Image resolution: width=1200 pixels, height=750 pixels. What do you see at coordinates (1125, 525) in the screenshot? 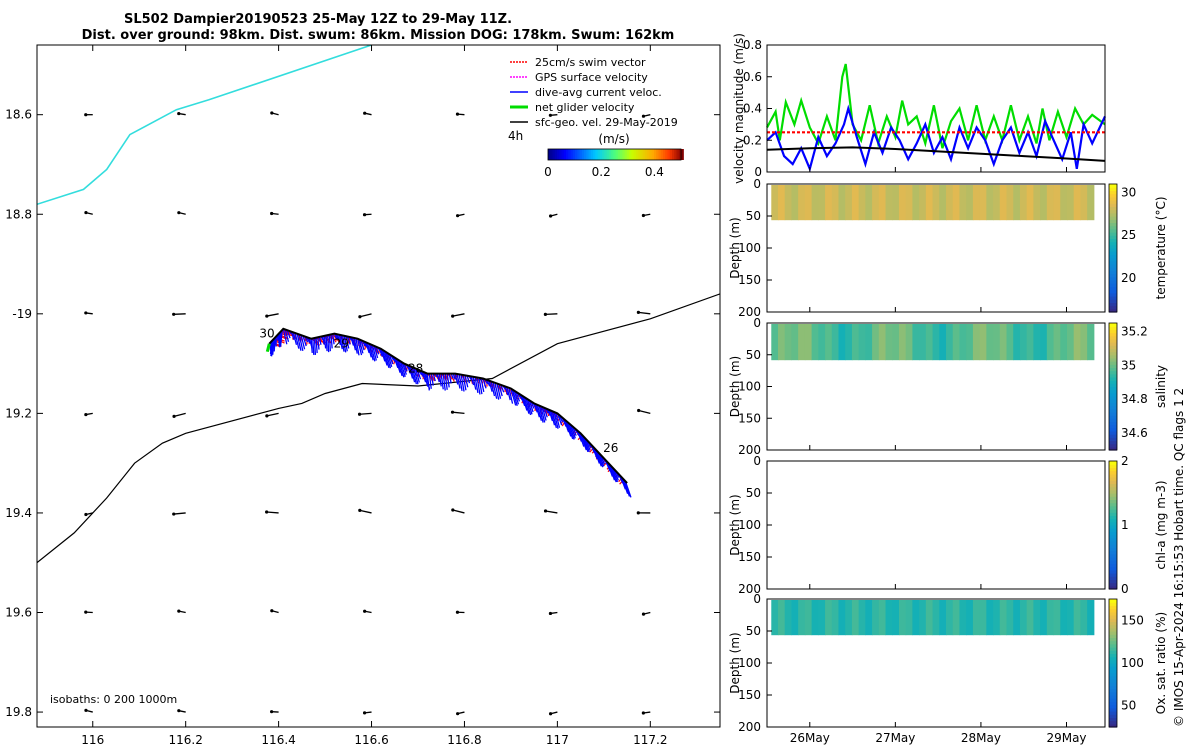
I see `colorbar-tick-label: 1` at bounding box center [1125, 525].